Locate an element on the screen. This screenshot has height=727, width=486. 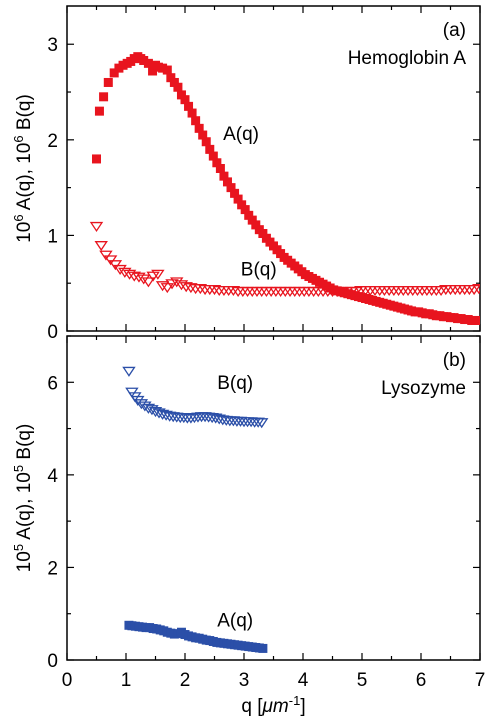
x-tick-label: 2 is located at coordinates (185, 680).